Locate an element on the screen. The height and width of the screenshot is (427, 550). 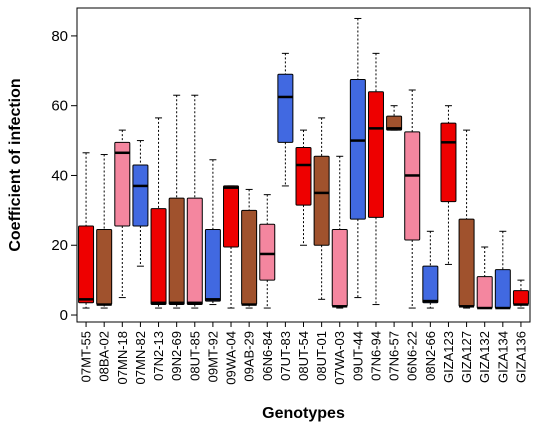
box-GIZA132 is located at coordinates (484, 292).